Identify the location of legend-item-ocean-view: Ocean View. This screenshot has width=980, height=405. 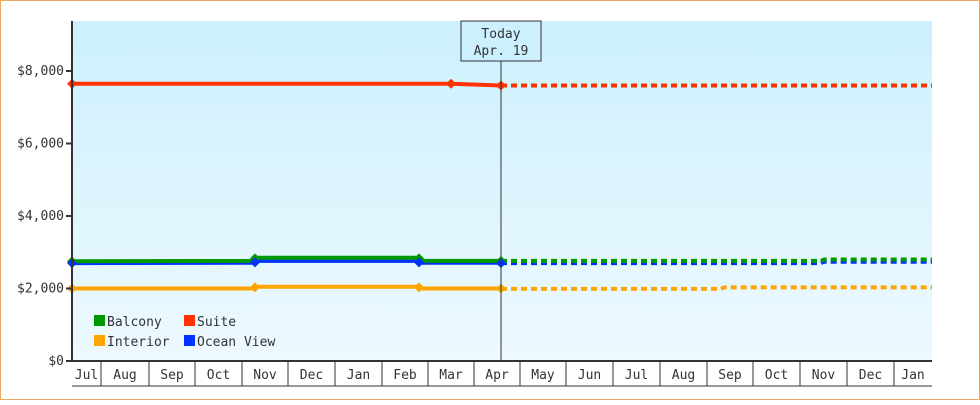
(229, 342).